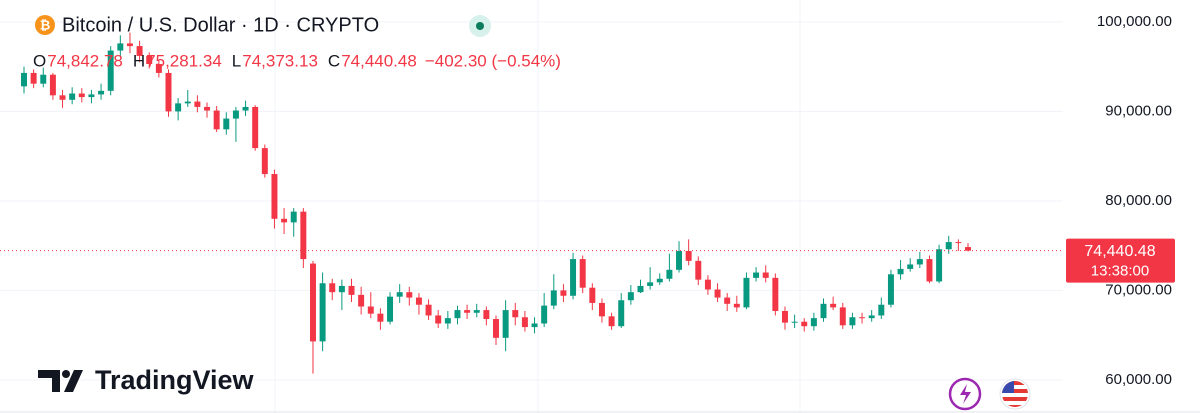  What do you see at coordinates (1138, 289) in the screenshot?
I see `y-tick-label: 70,000.00` at bounding box center [1138, 289].